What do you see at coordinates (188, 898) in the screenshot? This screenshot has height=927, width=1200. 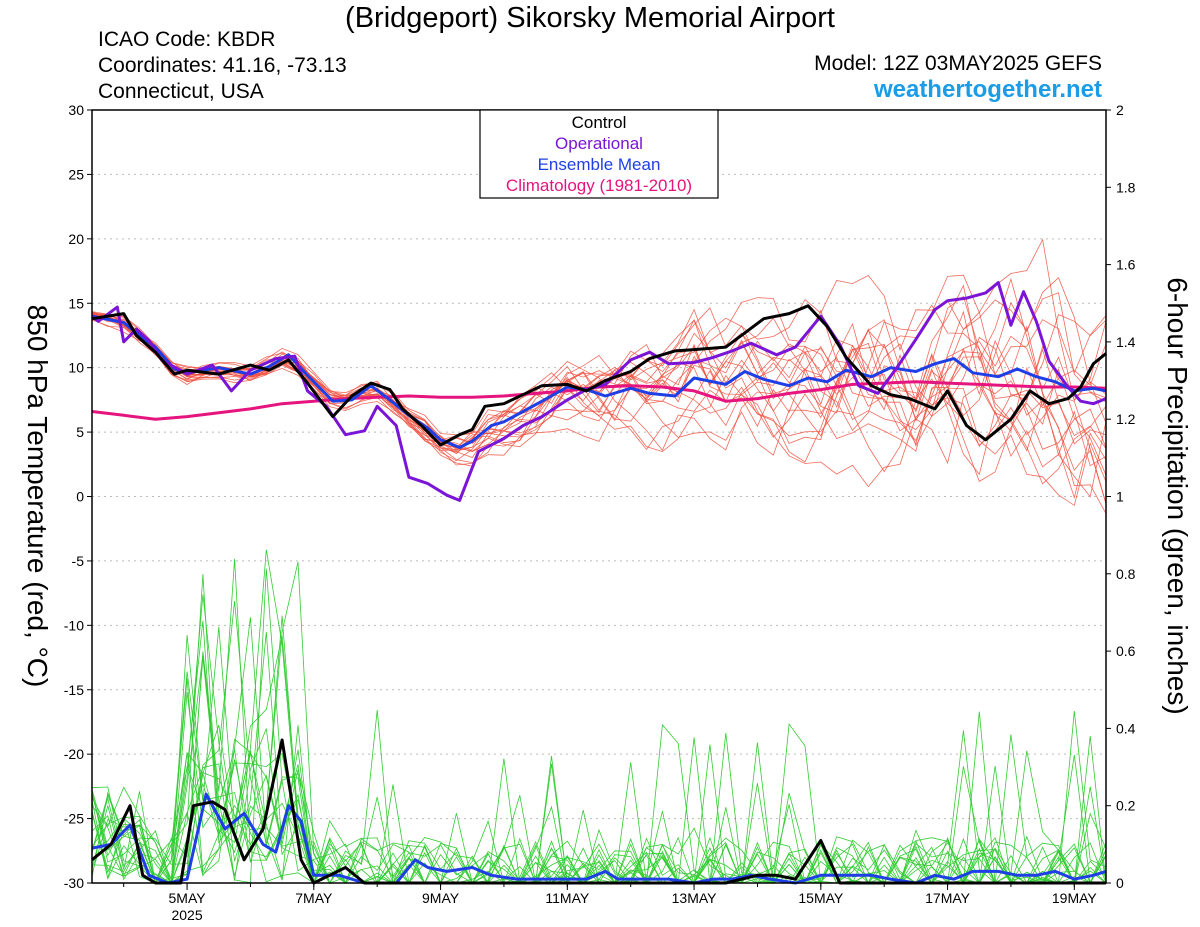 I see `tick-label-x: 5MAY` at bounding box center [188, 898].